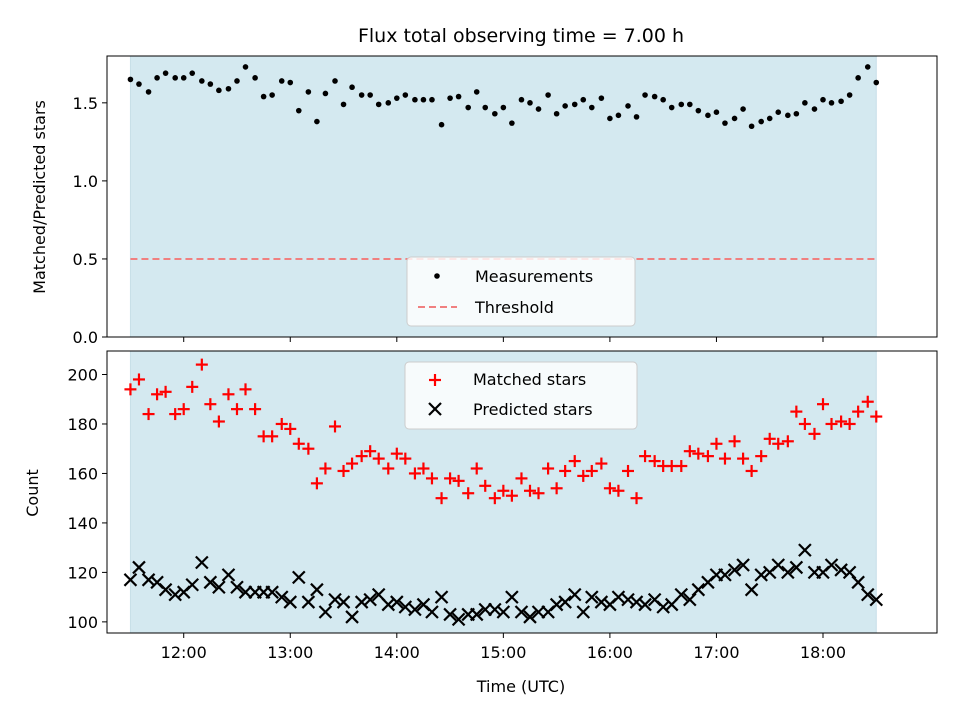 The width and height of the screenshot is (960, 724). Describe the element at coordinates (290, 652) in the screenshot. I see `x-tick-label: 13:00` at that location.